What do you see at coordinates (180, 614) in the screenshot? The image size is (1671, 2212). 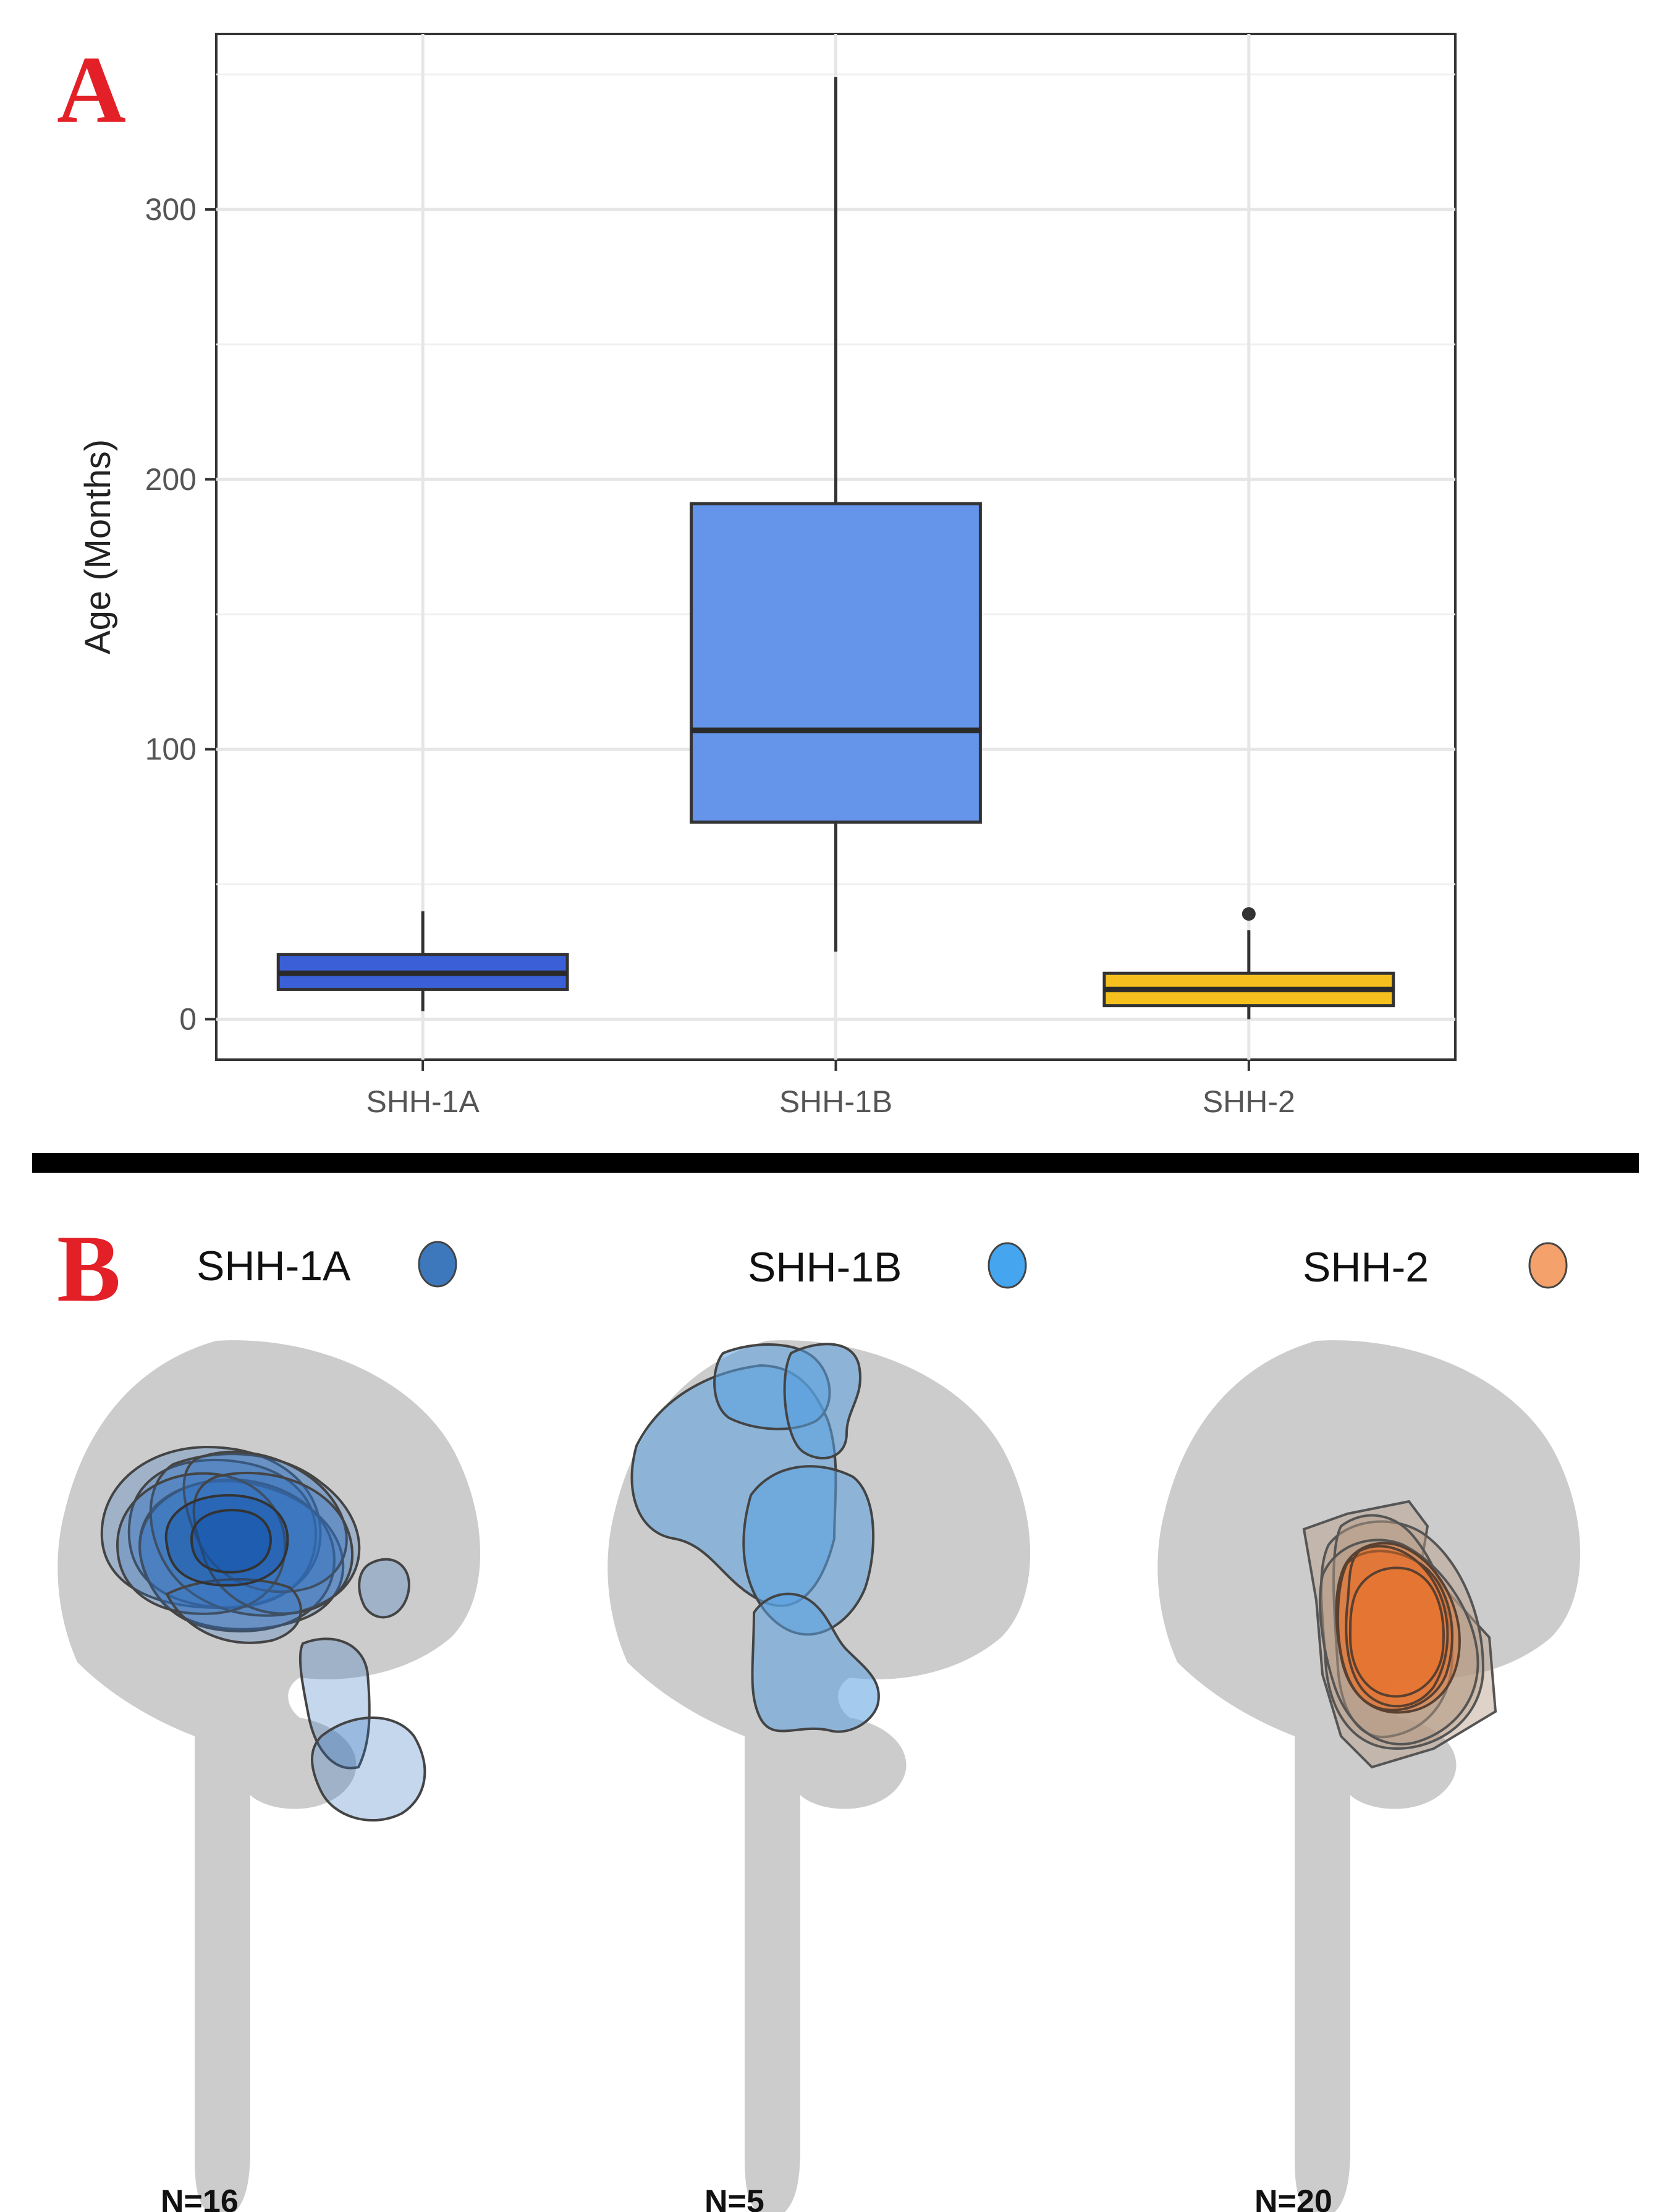 I see `y-axis: 0 100 200 300` at bounding box center [180, 614].